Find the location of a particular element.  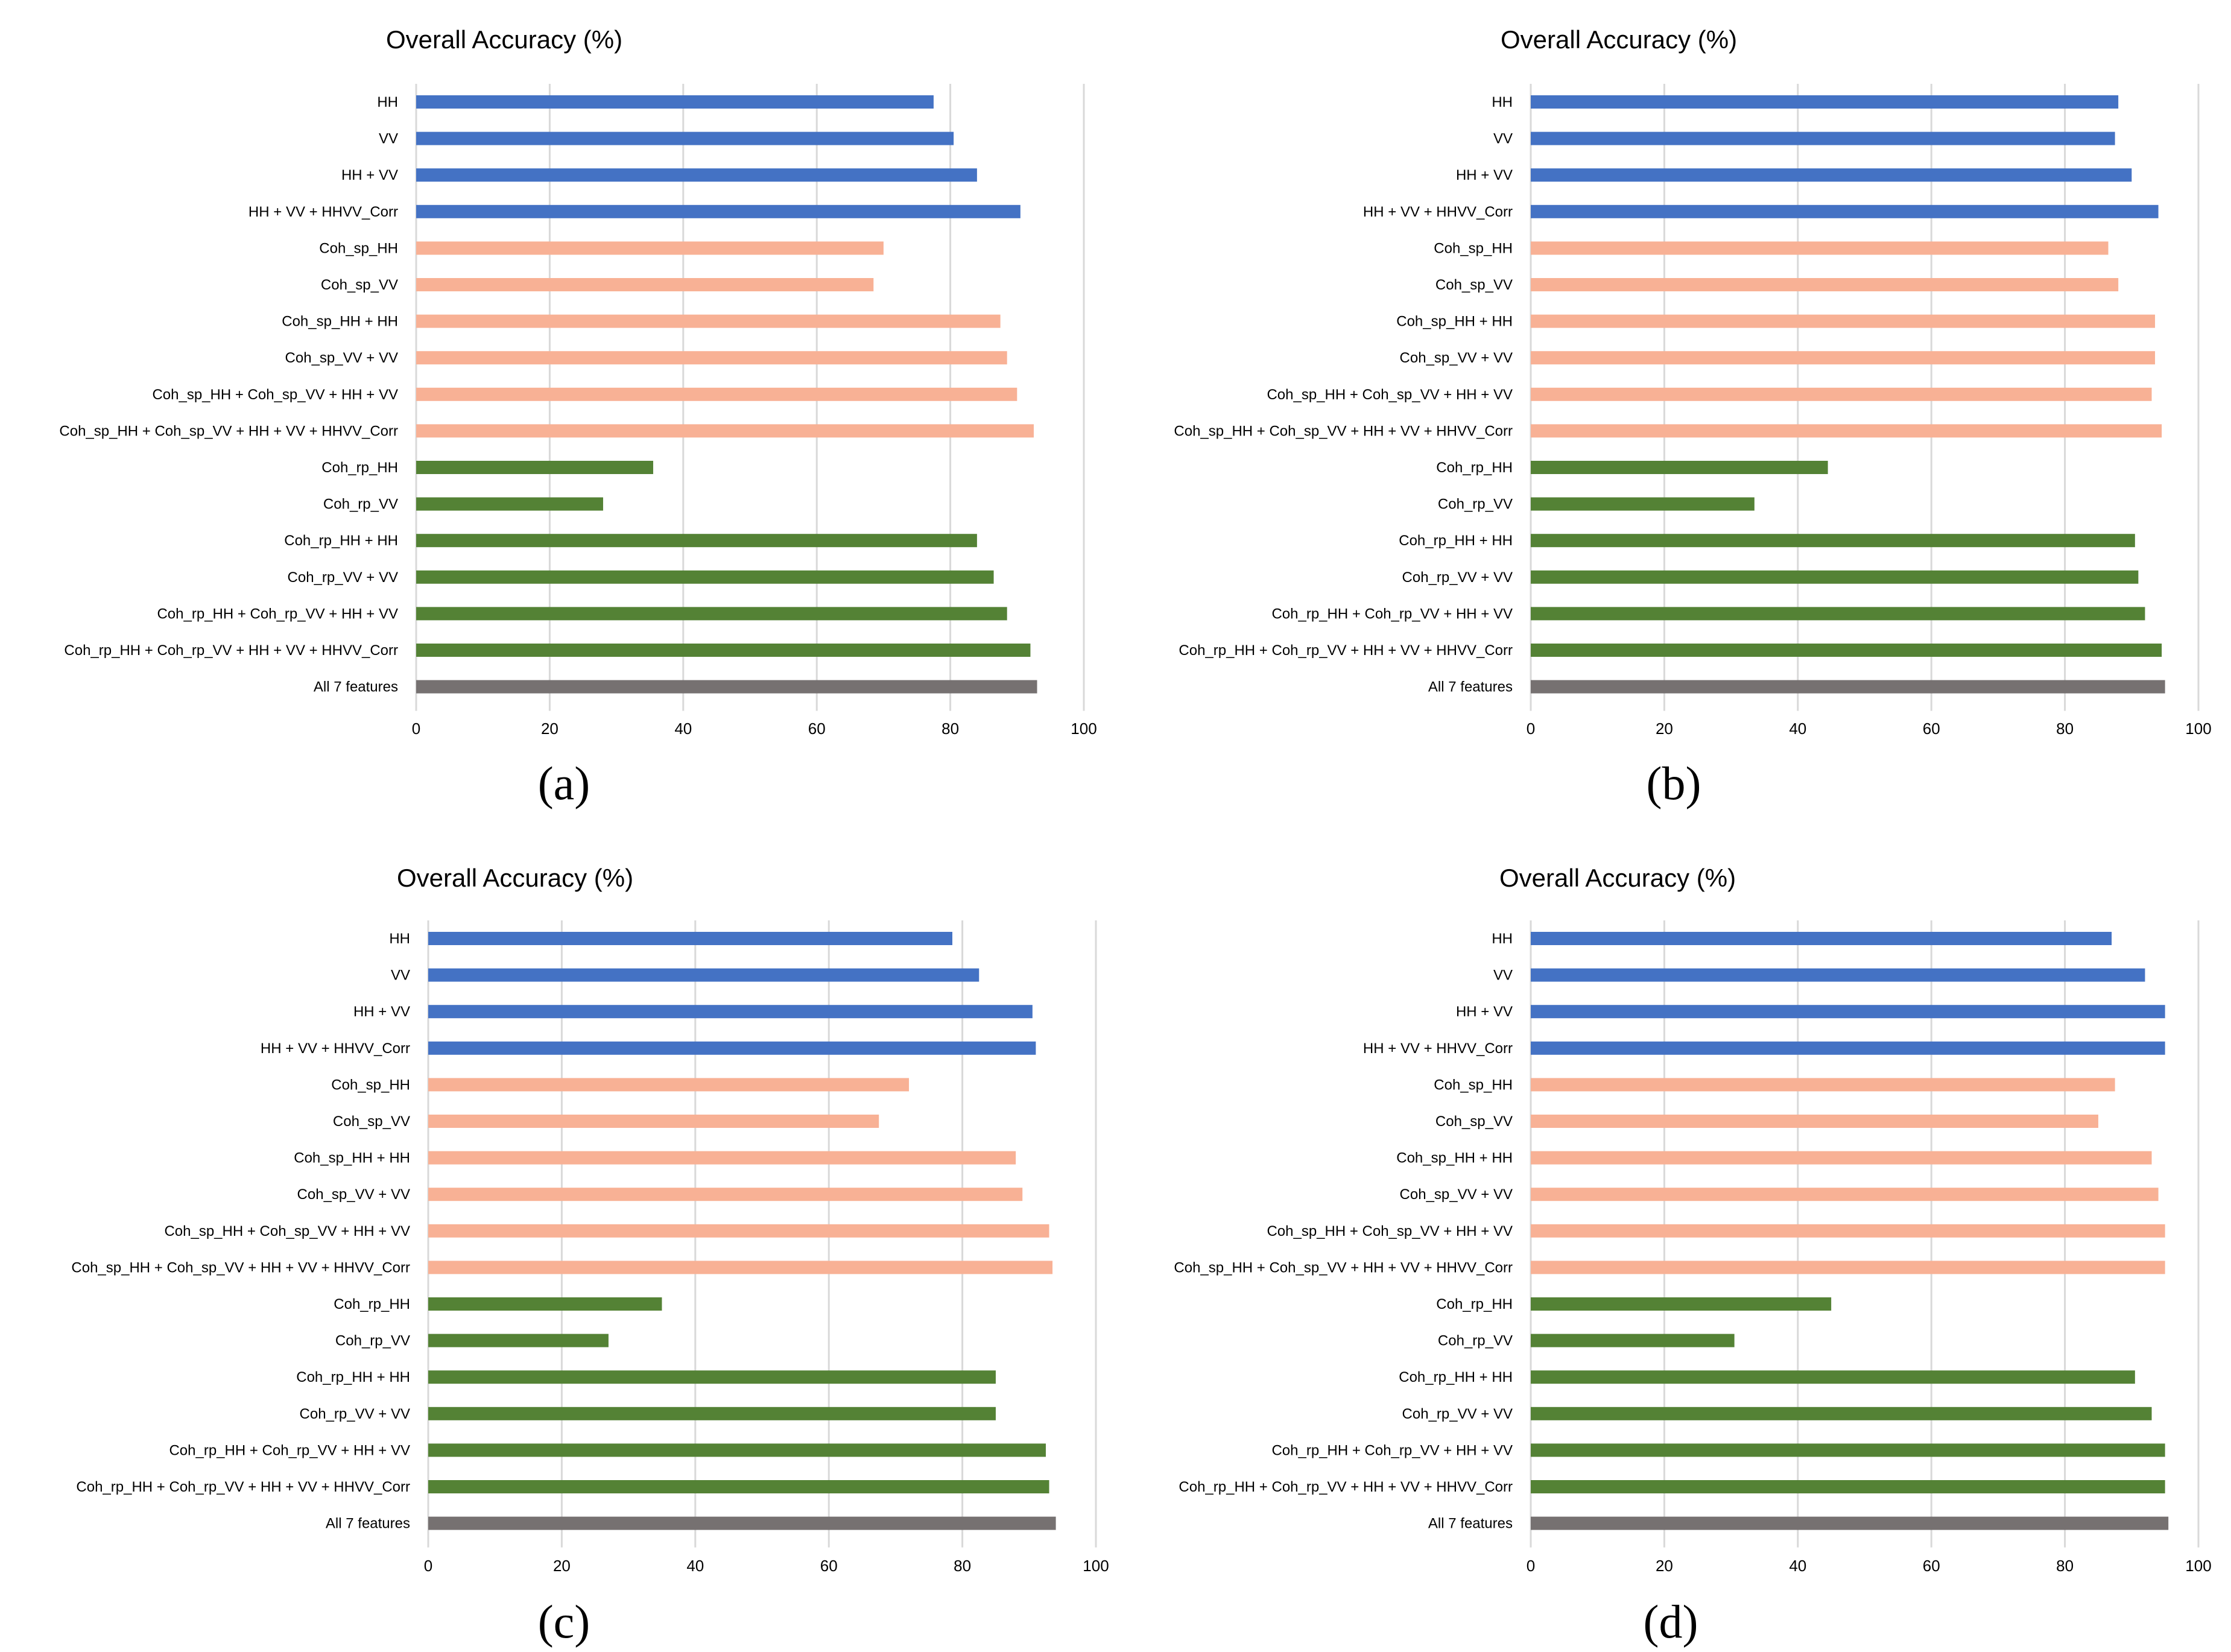

panel-label: (b) is located at coordinates (1674, 783).